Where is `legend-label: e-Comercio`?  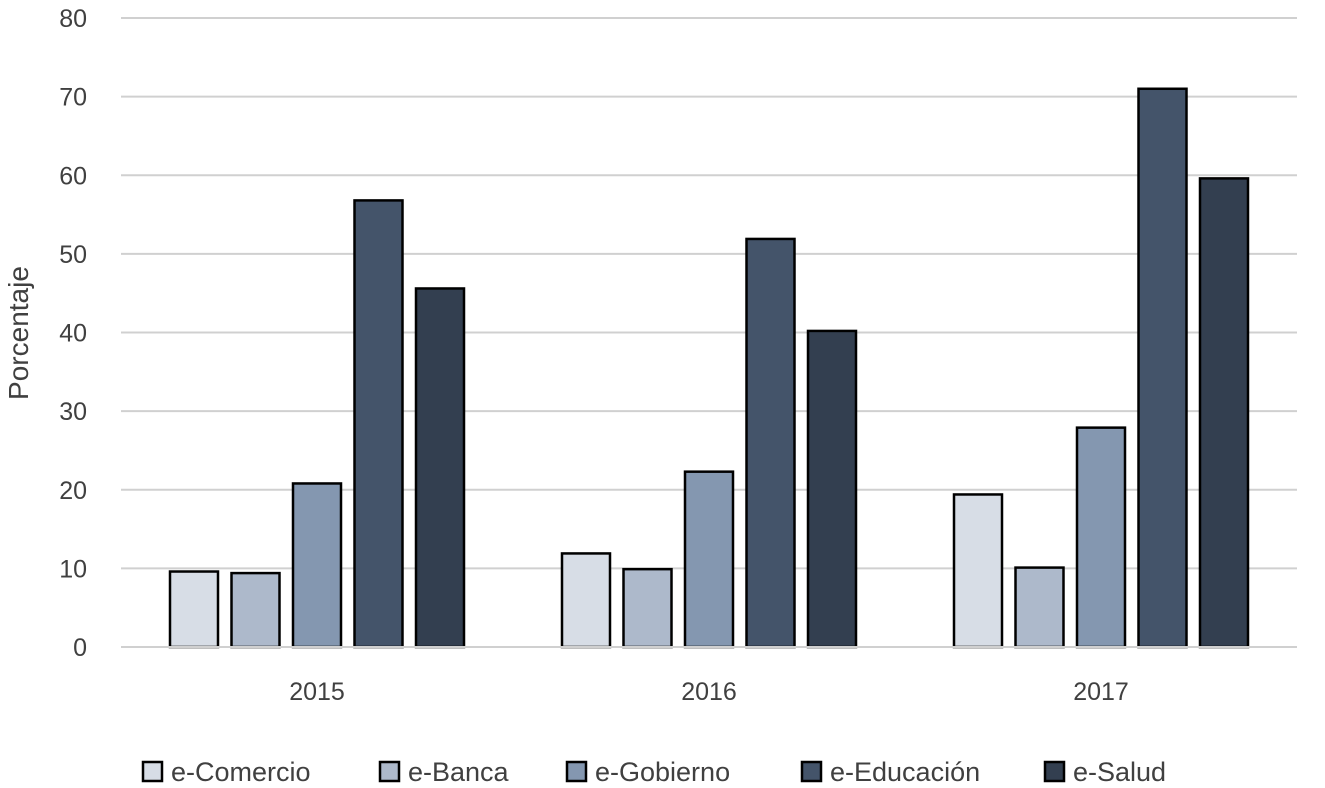
legend-label: e-Comercio is located at coordinates (241, 772).